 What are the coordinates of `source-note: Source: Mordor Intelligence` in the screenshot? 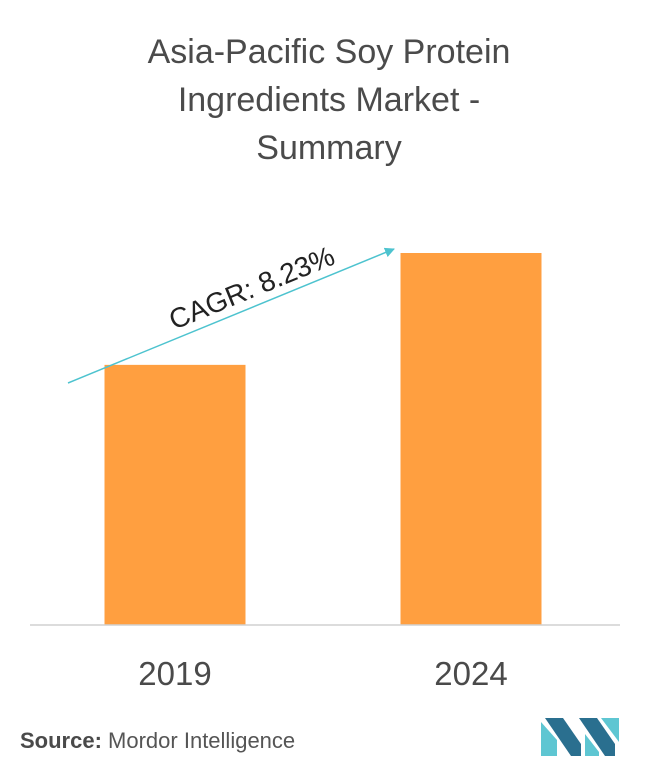 It's located at (157, 741).